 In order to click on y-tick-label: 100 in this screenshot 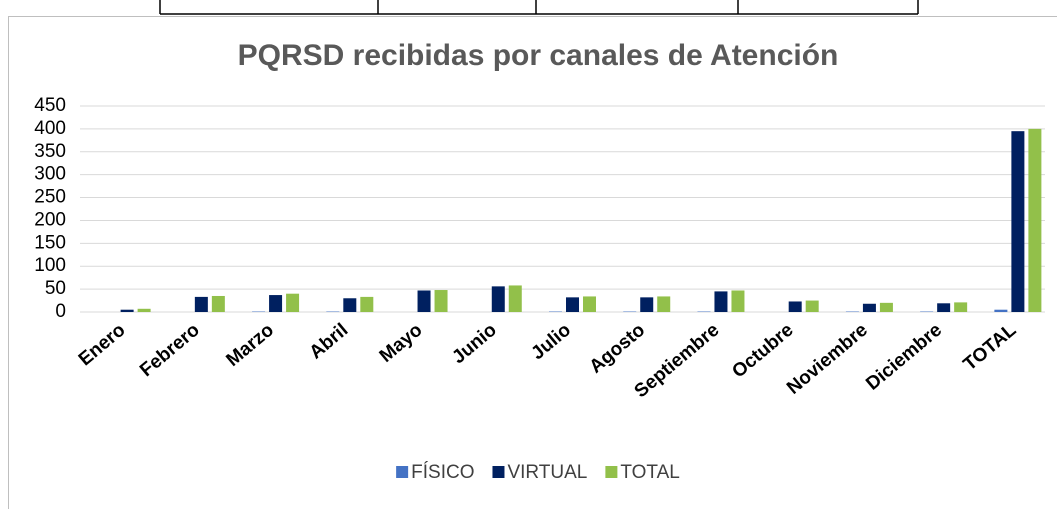, I will do `click(50, 265)`.